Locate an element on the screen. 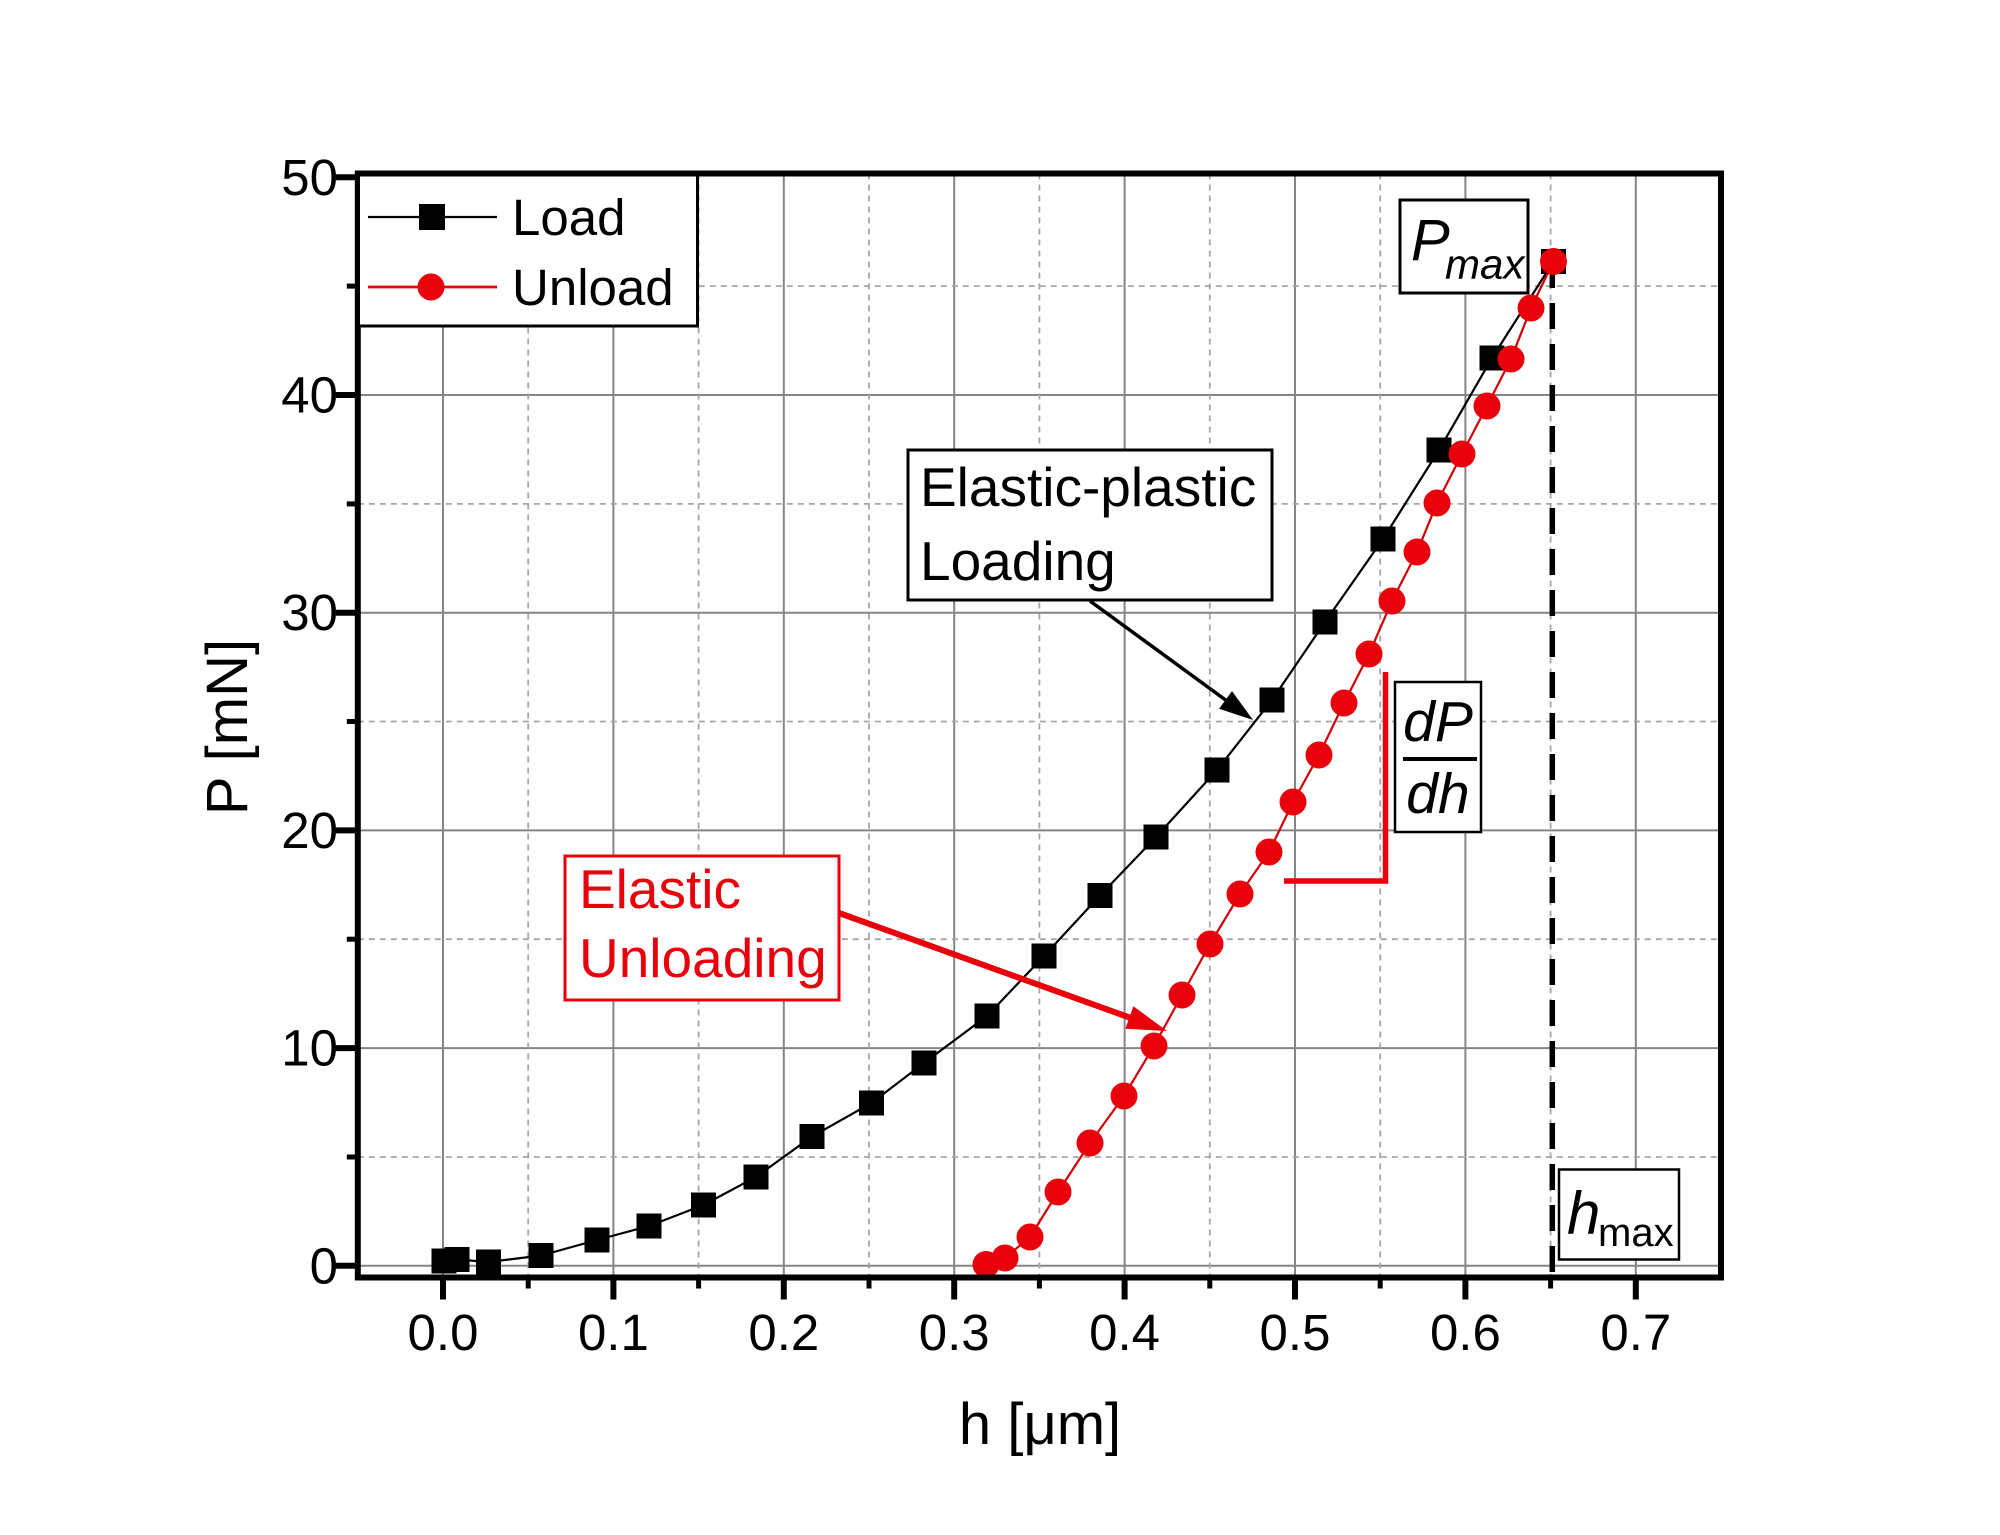 This screenshot has height=1535, width=2000. svg-text: 10 is located at coordinates (309, 1048).